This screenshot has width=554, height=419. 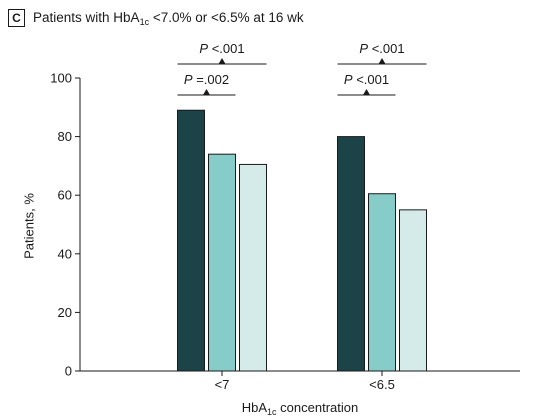 What do you see at coordinates (206, 79) in the screenshot?
I see `p-value-label: P =.002` at bounding box center [206, 79].